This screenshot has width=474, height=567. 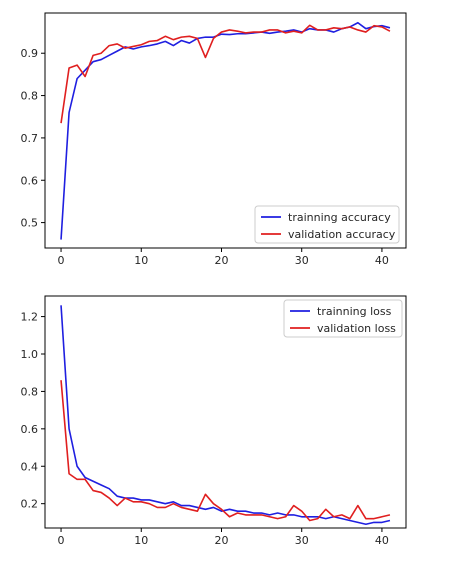 What do you see at coordinates (30, 53) in the screenshot?
I see `accuracy-y-tick-label: 0.9` at bounding box center [30, 53].